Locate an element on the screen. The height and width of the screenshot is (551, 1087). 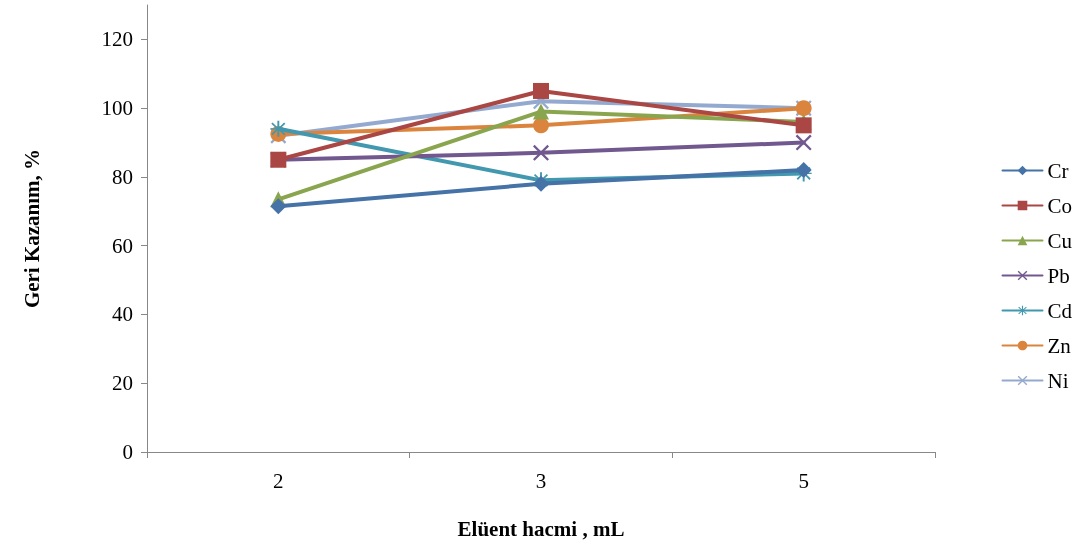
legend-label: Cd is located at coordinates (1060, 310).